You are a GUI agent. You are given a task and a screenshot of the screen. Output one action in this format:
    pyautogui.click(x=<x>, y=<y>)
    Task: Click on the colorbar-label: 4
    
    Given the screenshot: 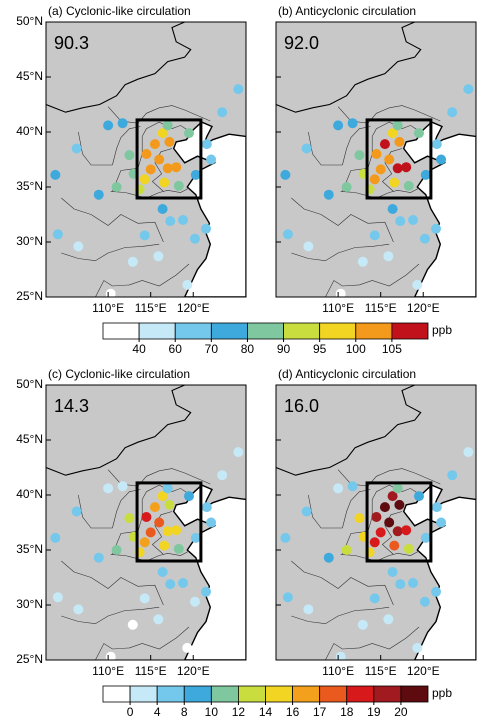 What is the action you would take?
    pyautogui.click(x=157, y=712)
    